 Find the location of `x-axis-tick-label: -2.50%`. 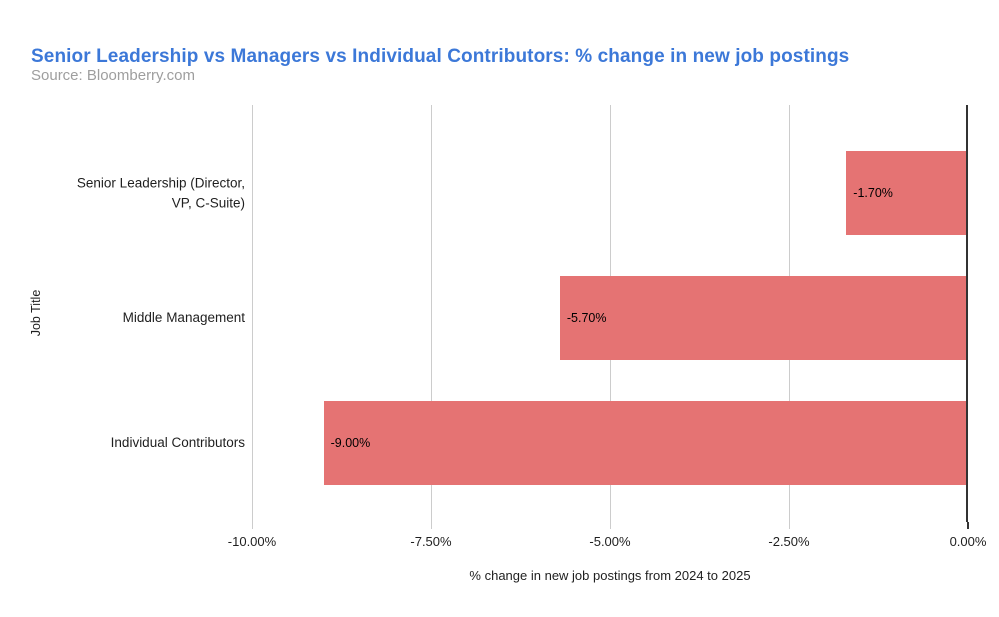

x-axis-tick-label: -2.50% is located at coordinates (789, 541).